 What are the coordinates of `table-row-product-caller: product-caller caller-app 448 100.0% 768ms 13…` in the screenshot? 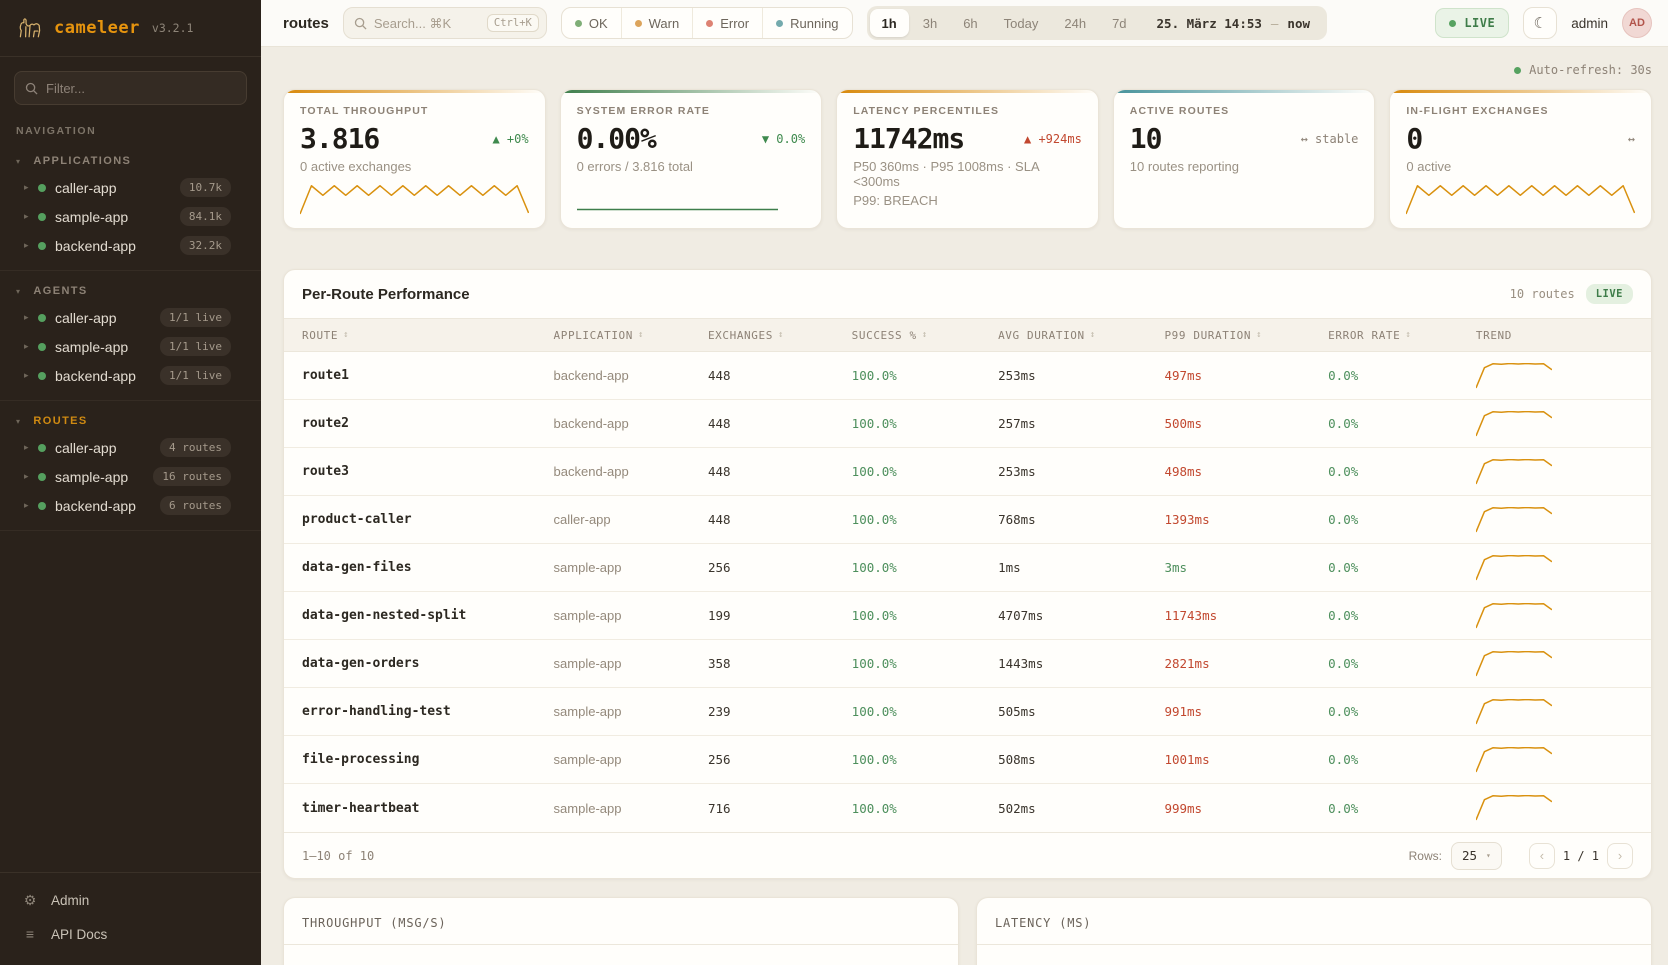 It's located at (967, 520).